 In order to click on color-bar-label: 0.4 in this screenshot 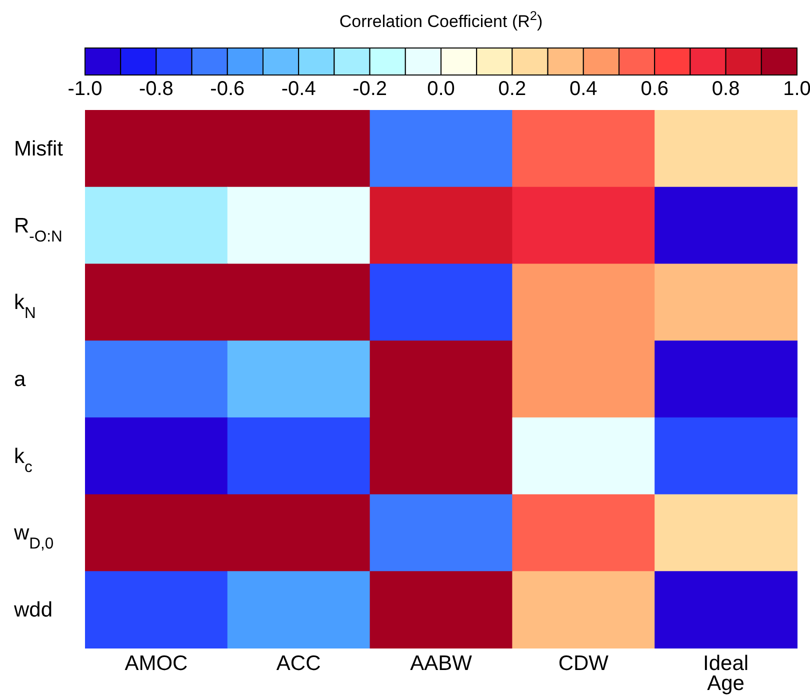, I will do `click(583, 89)`.